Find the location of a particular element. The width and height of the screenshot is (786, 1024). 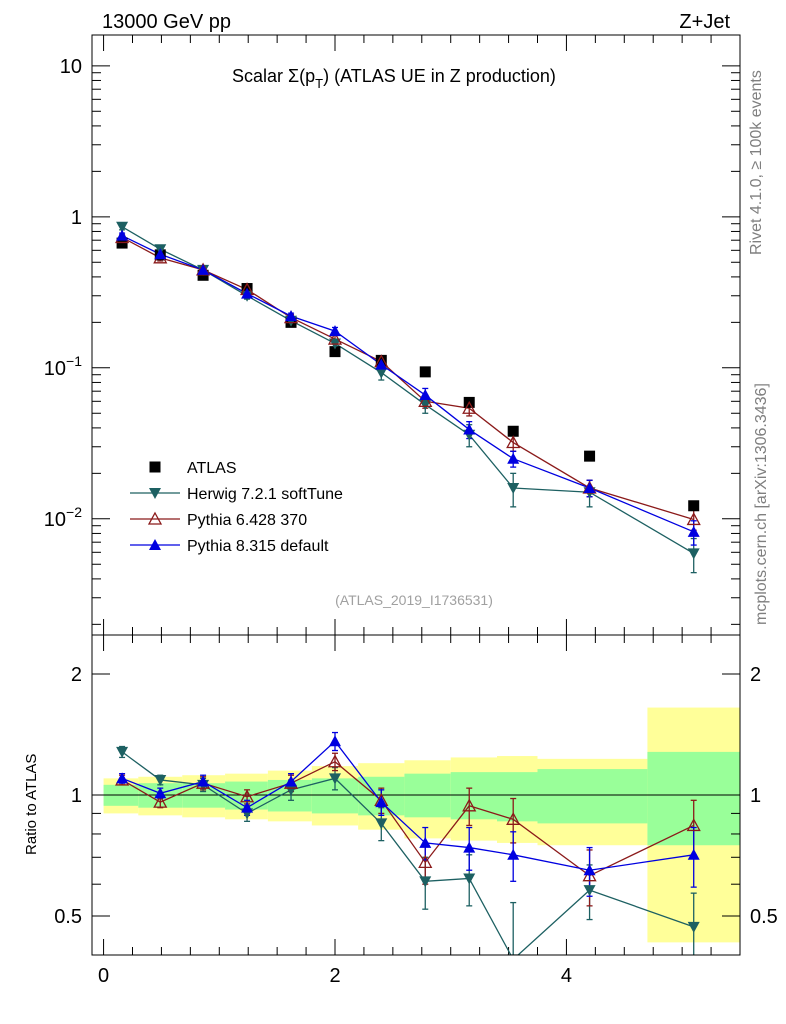

y-tick-label-1: 1 is located at coordinates (76, 218).